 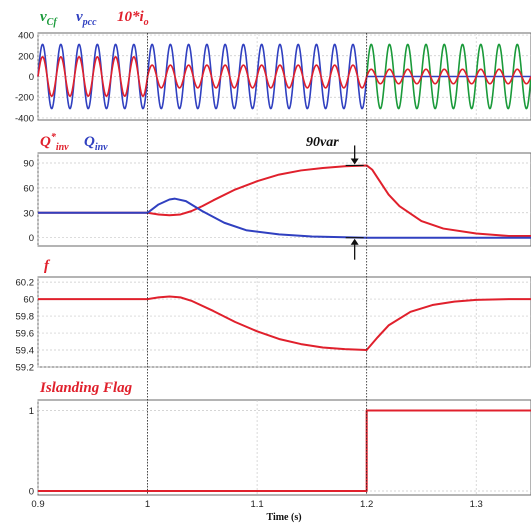 I want to click on y-tick-label: 59.8, so click(x=25, y=317).